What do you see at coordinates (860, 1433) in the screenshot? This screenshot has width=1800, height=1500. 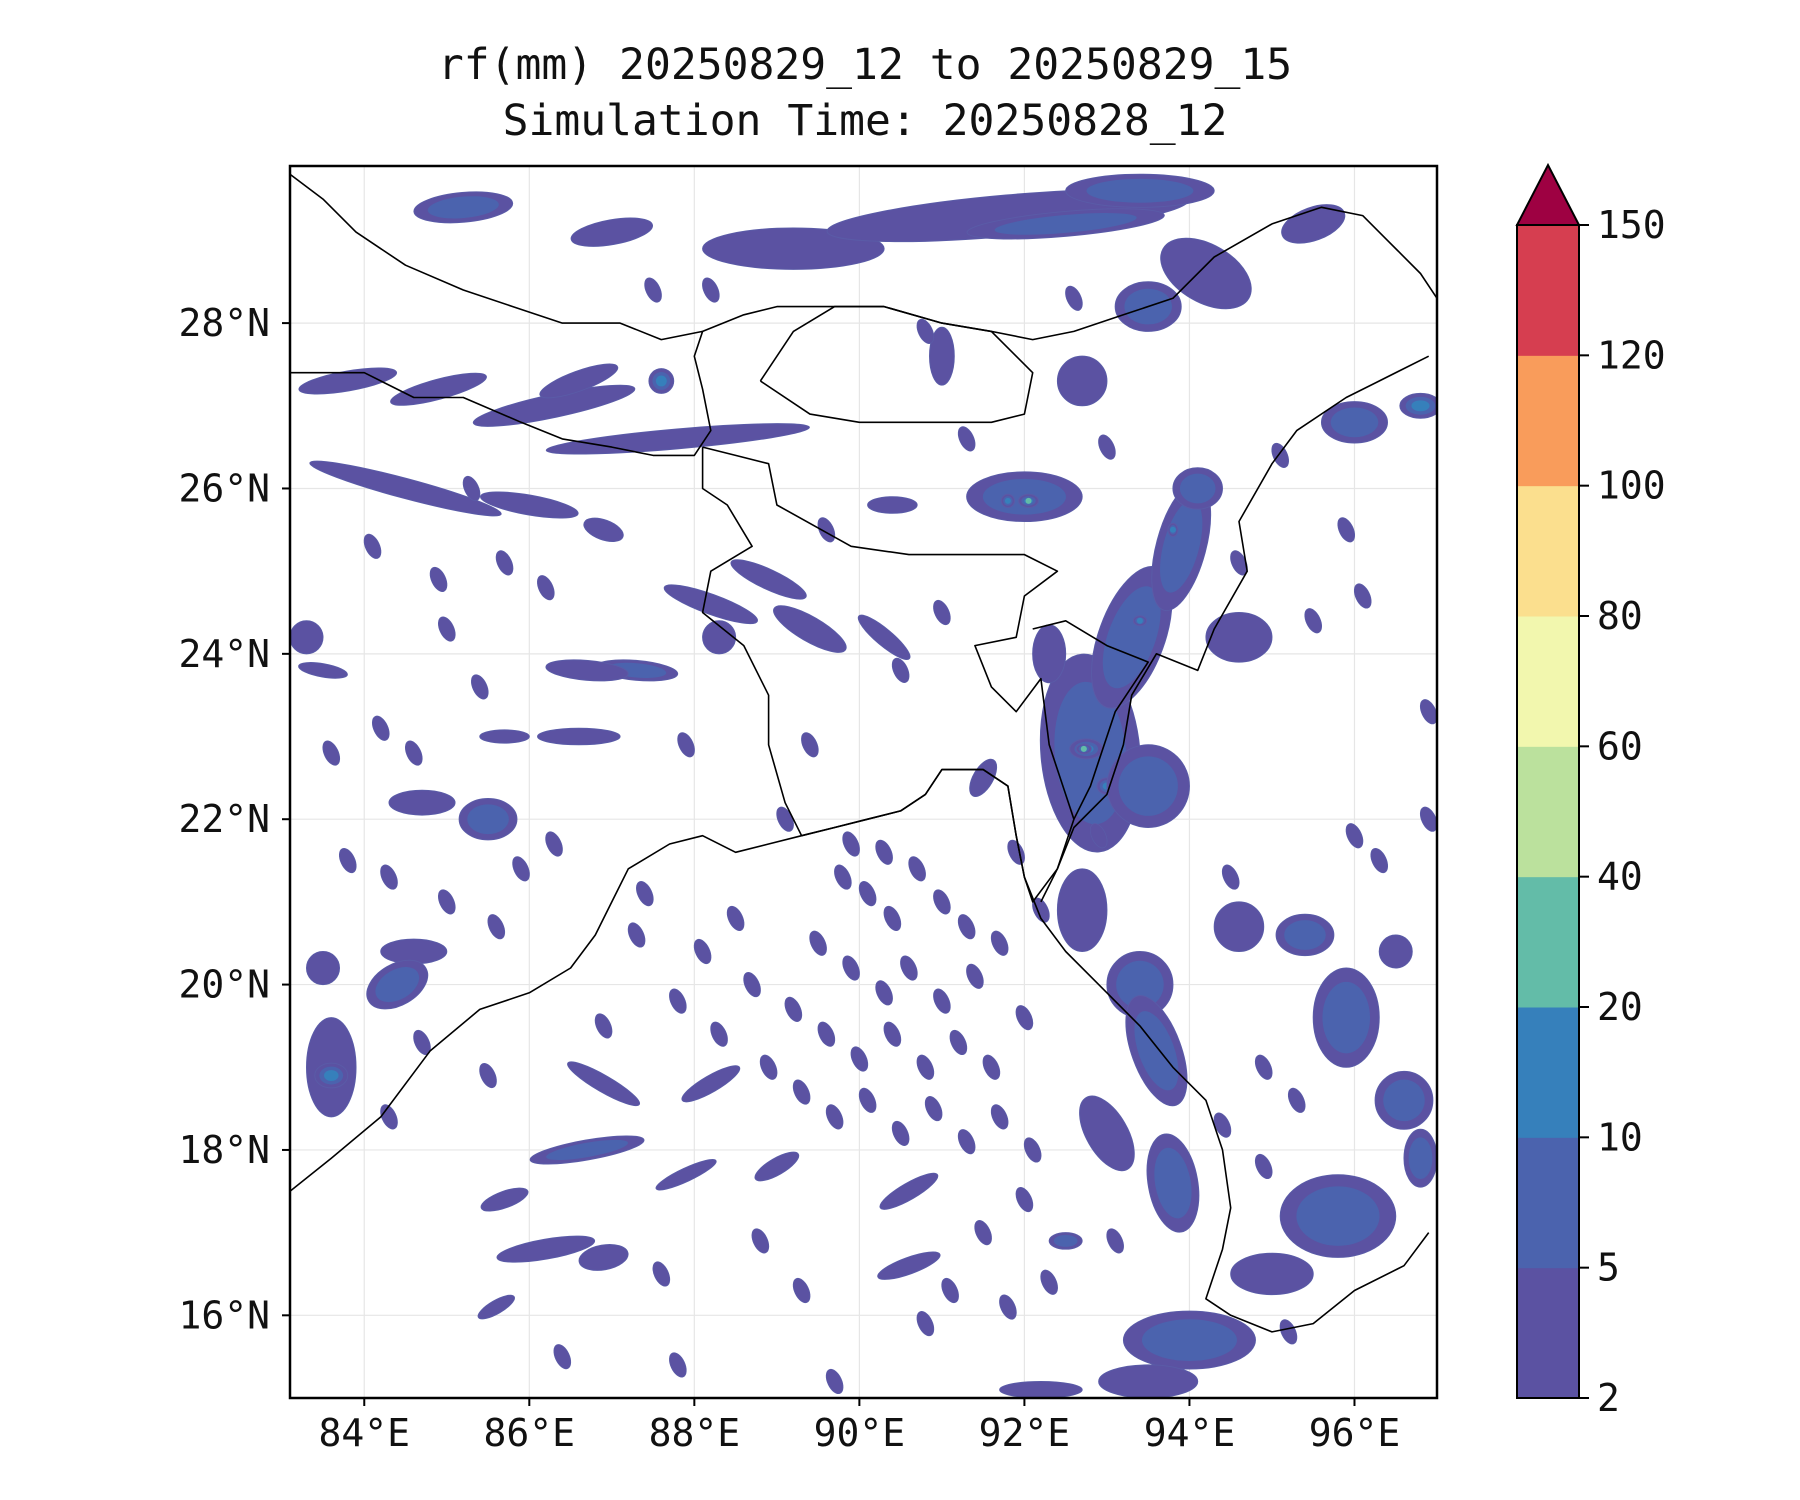 I see `lon-tick-label: 90°E` at bounding box center [860, 1433].